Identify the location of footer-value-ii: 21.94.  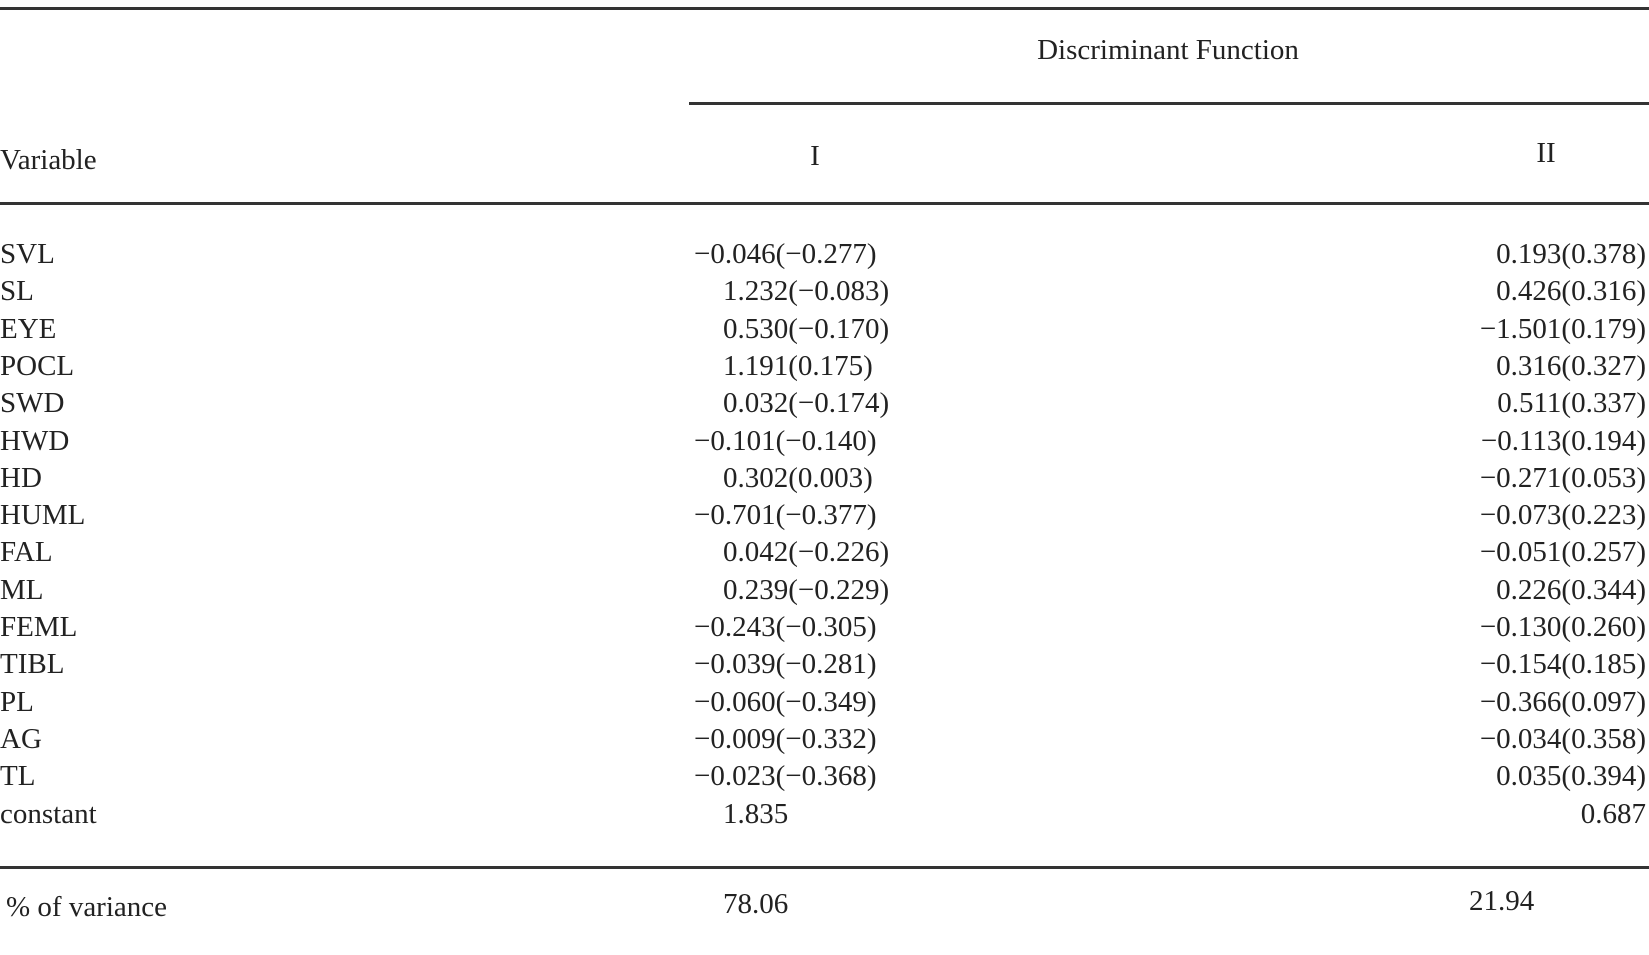
(1502, 901).